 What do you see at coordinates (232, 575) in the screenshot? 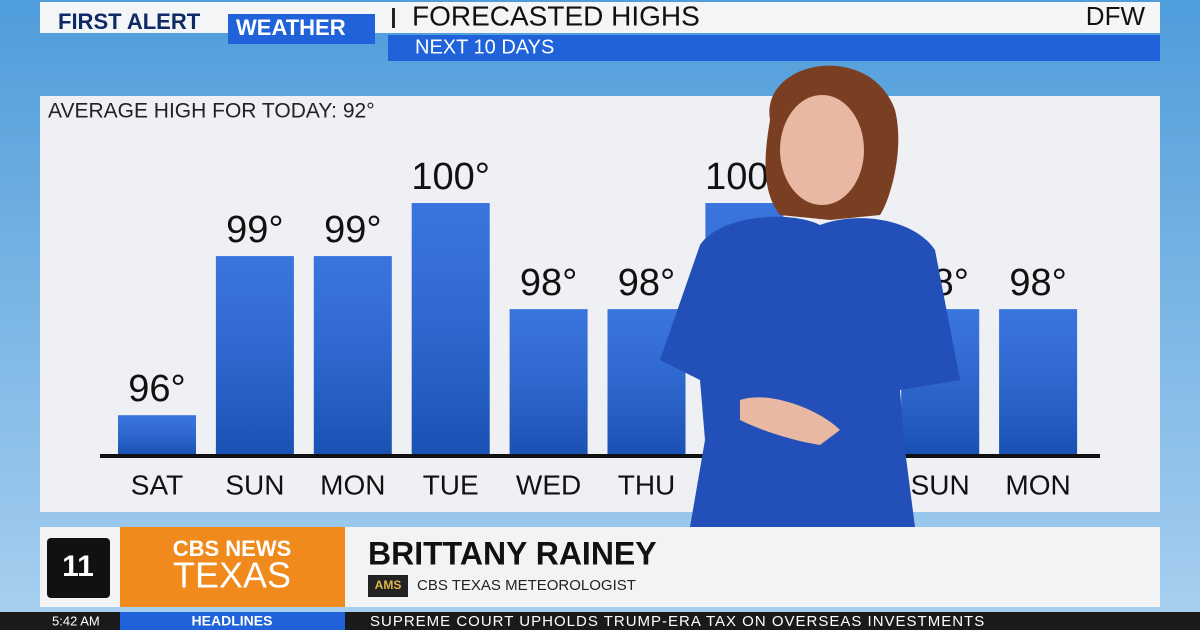
I see `region: TEXAS` at bounding box center [232, 575].